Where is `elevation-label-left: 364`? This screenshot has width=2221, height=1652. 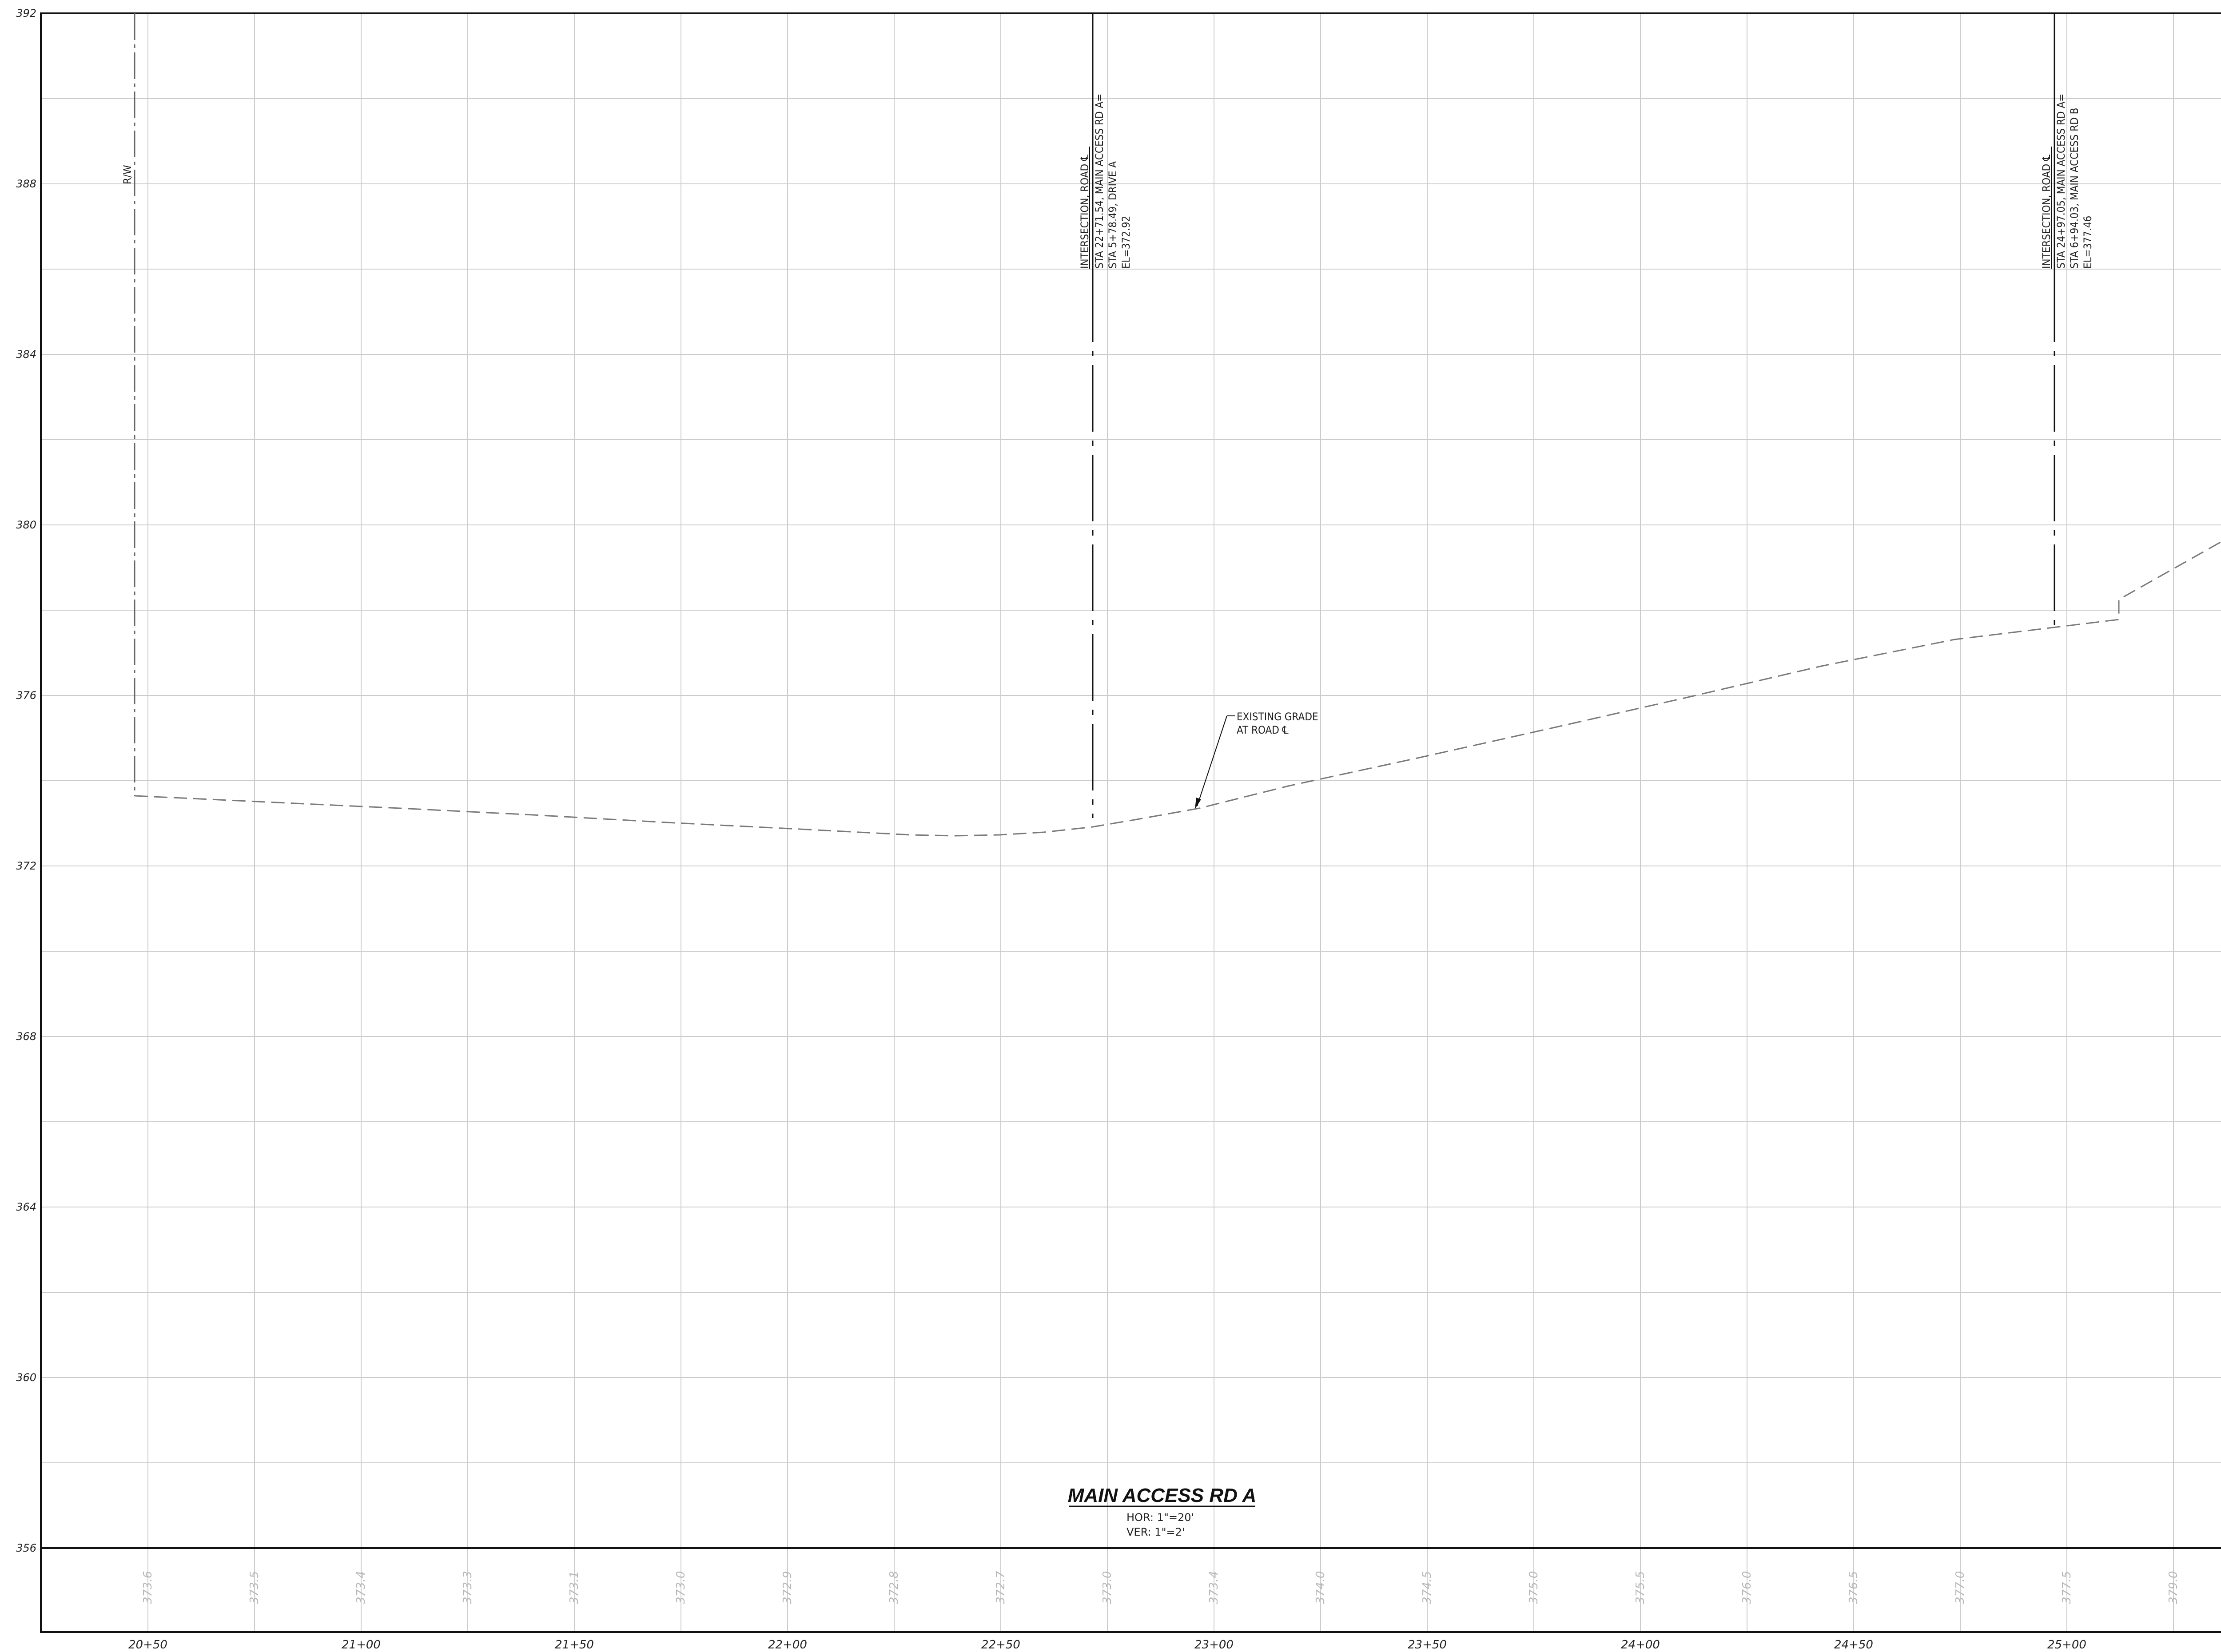
elevation-label-left: 364 is located at coordinates (26, 1207).